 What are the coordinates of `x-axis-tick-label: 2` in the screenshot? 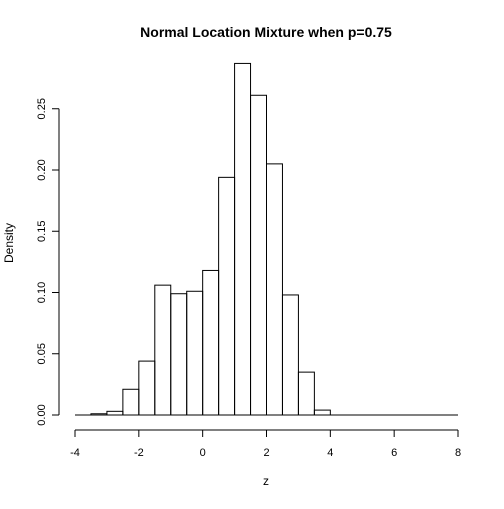 It's located at (266, 453).